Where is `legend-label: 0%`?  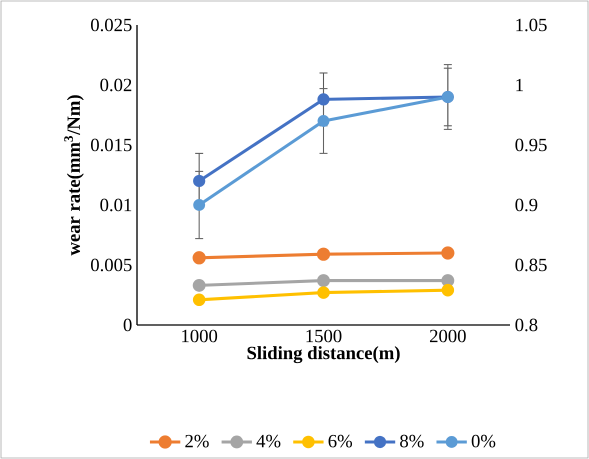
legend-label: 0% is located at coordinates (484, 441).